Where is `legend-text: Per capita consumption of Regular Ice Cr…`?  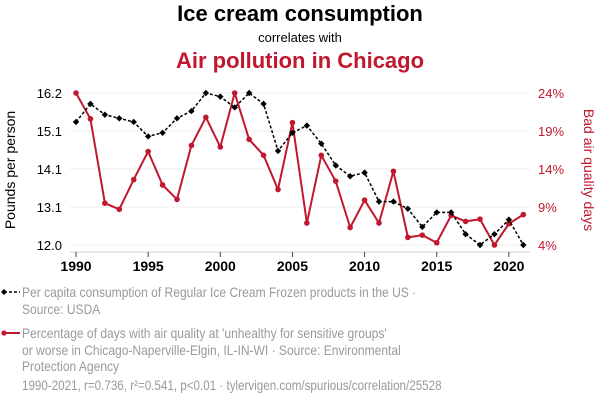 legend-text: Per capita consumption of Regular Ice Cr… is located at coordinates (219, 292).